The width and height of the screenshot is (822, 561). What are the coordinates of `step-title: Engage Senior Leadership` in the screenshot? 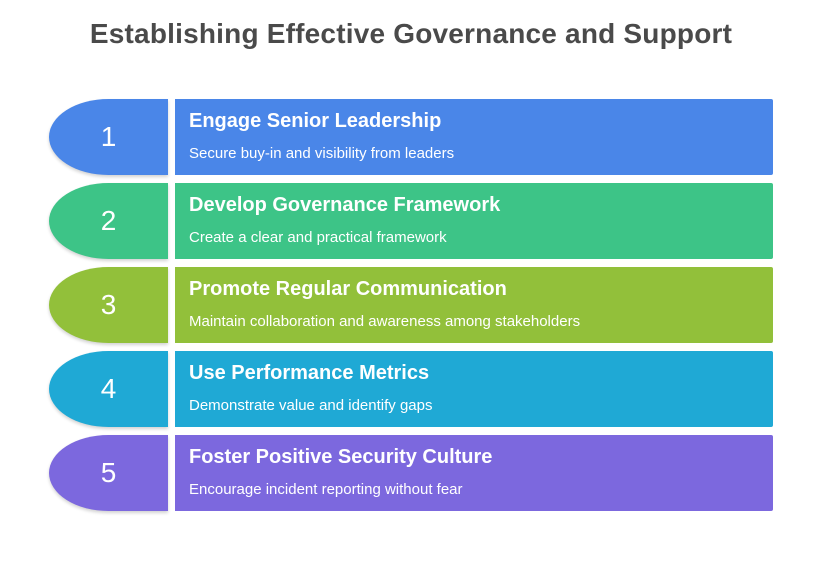 It's located at (315, 121).